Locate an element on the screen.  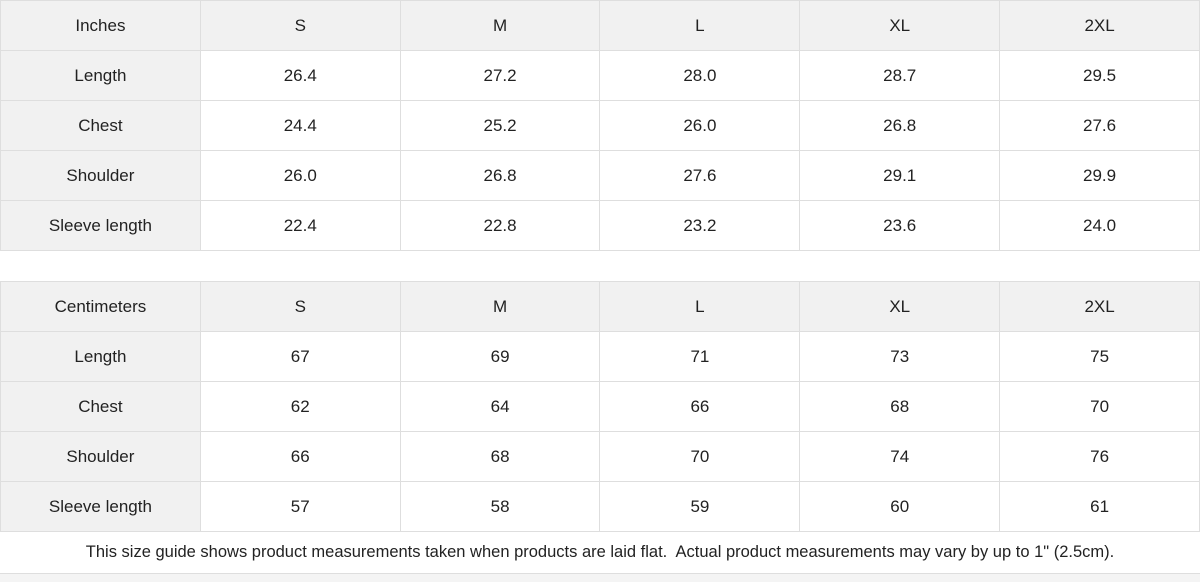
table-row: Chest 24.4 25.2 26.0 26.8 27.6 is located at coordinates (600, 125).